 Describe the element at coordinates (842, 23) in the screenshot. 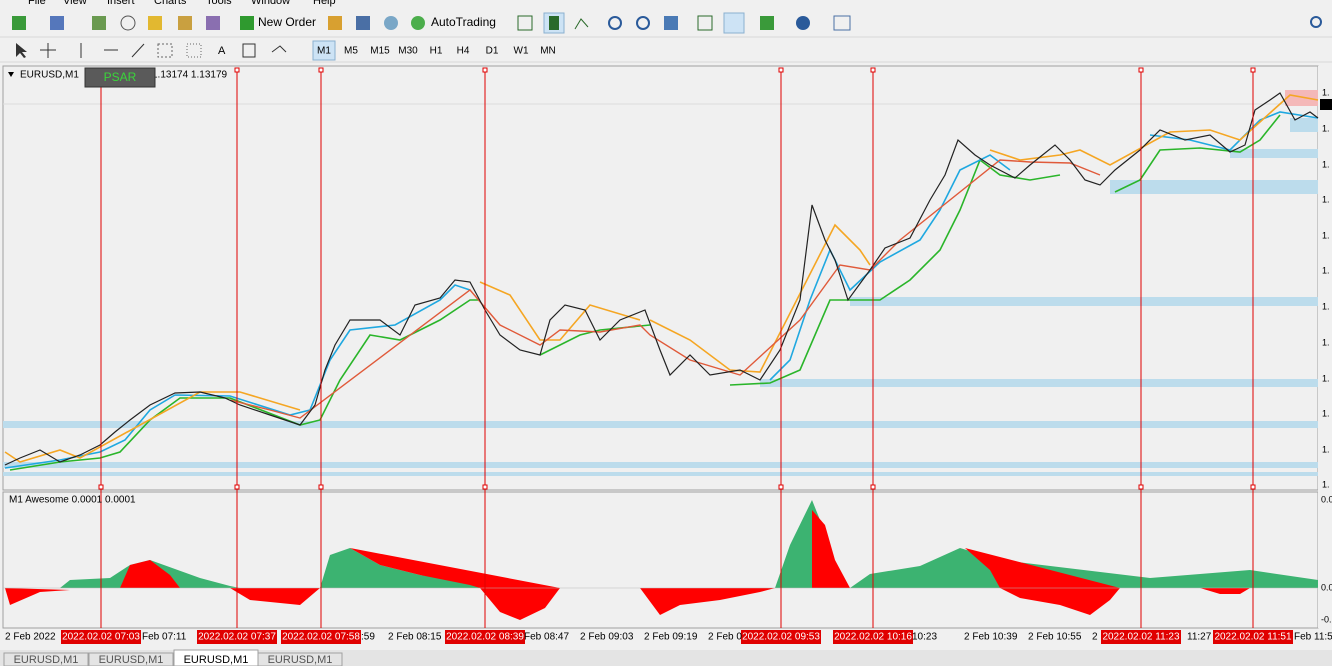

I see `icon-templates` at that location.